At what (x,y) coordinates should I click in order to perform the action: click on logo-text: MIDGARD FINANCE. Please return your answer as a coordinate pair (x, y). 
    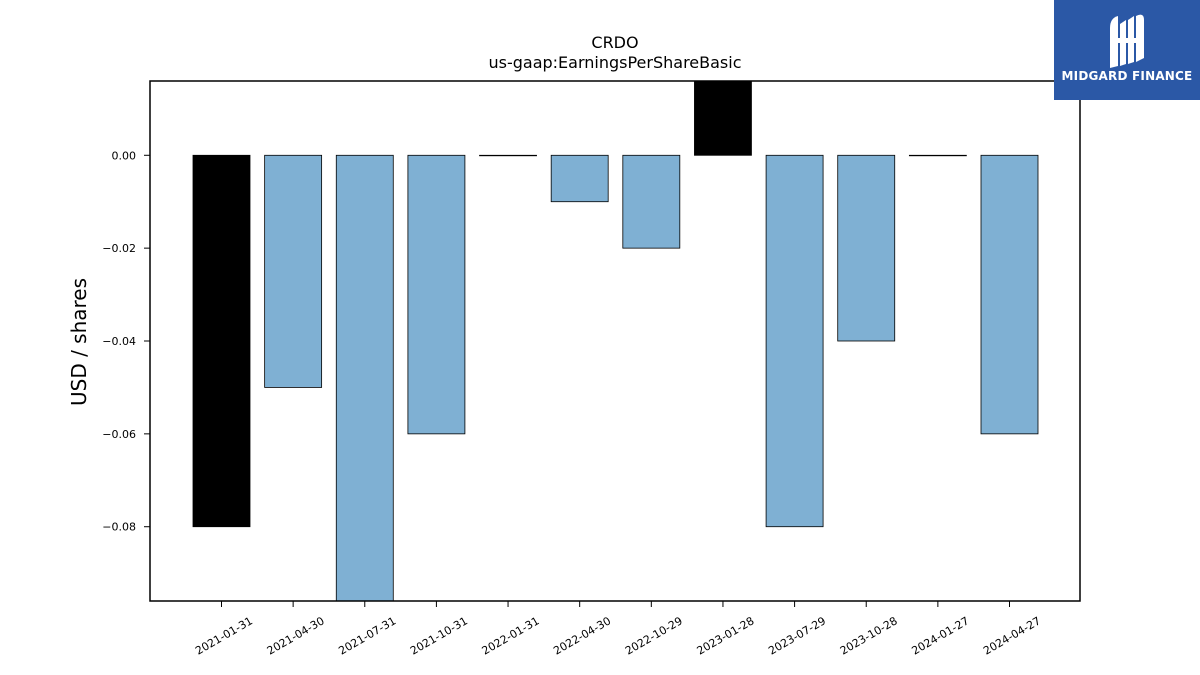
    Looking at the image, I should click on (1127, 76).